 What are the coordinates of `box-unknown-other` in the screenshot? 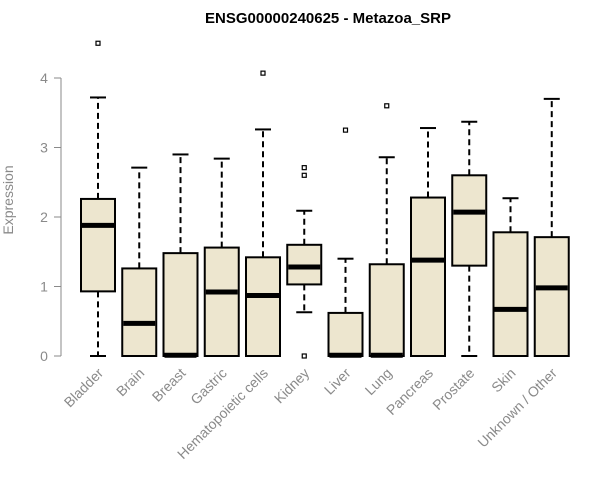 It's located at (551, 227).